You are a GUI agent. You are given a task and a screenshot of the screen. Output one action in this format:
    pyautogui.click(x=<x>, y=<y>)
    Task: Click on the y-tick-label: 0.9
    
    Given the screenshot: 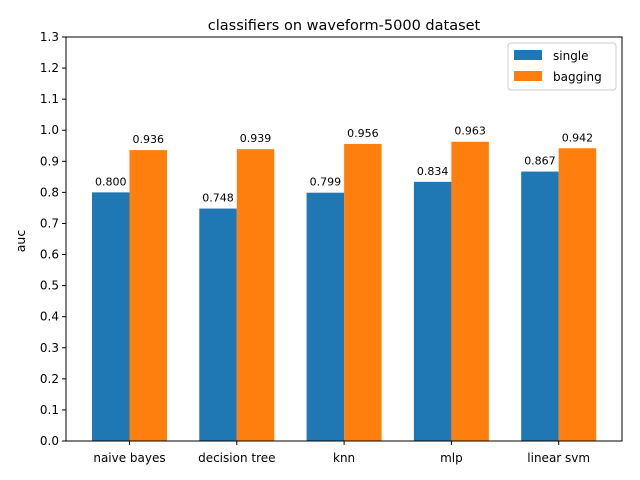 What is the action you would take?
    pyautogui.click(x=49, y=161)
    